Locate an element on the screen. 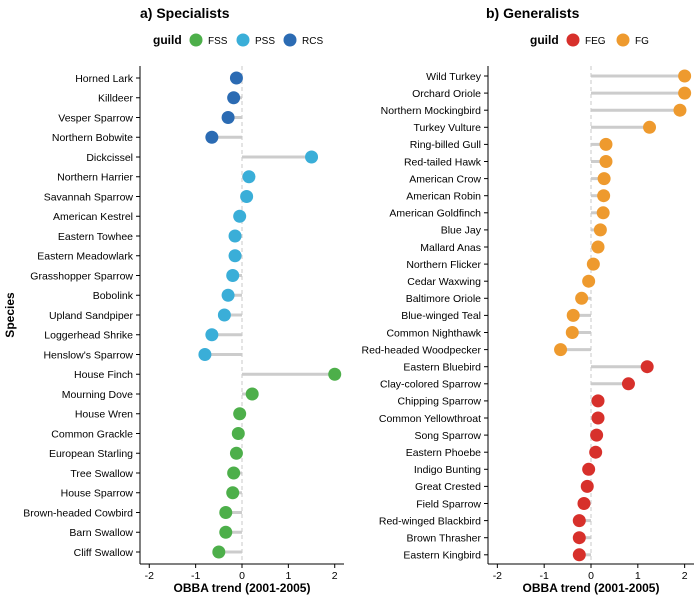 This screenshot has width=700, height=600. data-row: Killdeer is located at coordinates (170, 98).